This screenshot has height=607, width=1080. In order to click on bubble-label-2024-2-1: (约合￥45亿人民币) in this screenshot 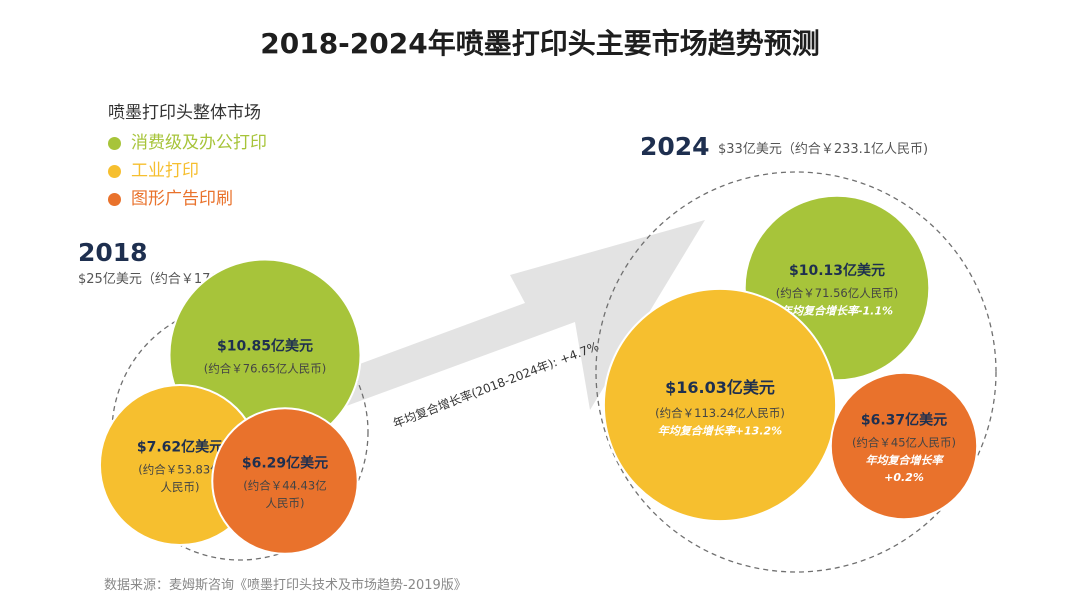, I will do `click(904, 442)`.